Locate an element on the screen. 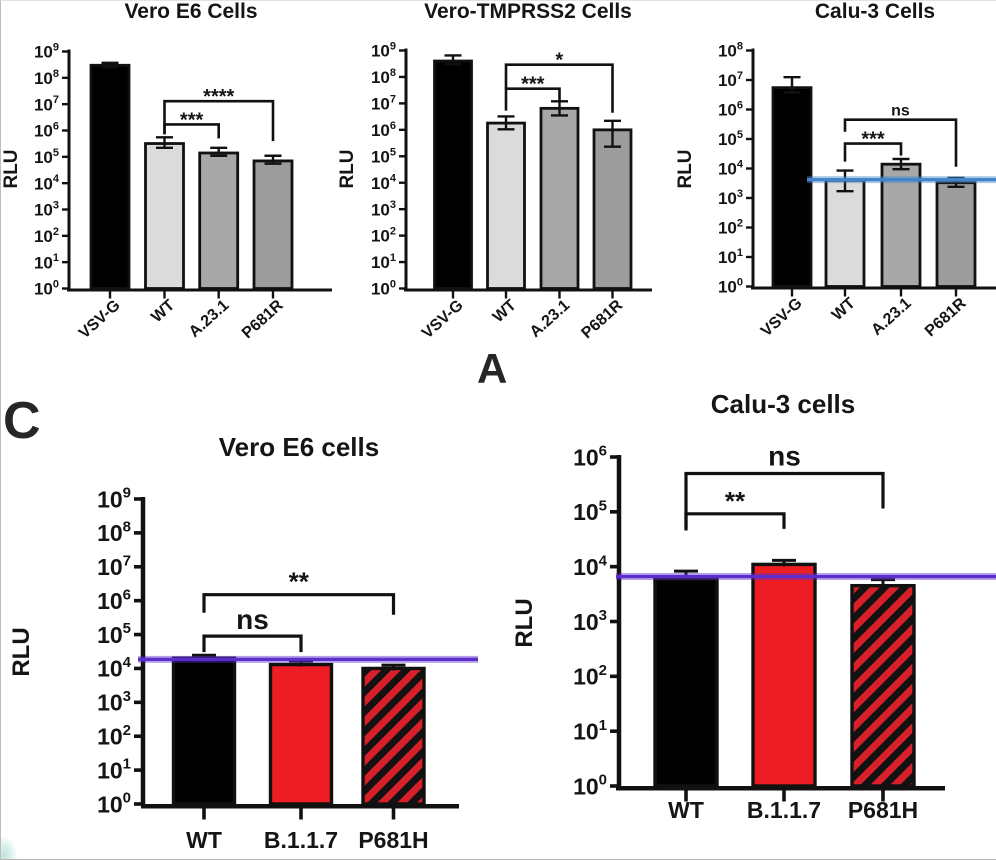 This screenshot has height=860, width=996. corner-artifact is located at coordinates (9, 848).